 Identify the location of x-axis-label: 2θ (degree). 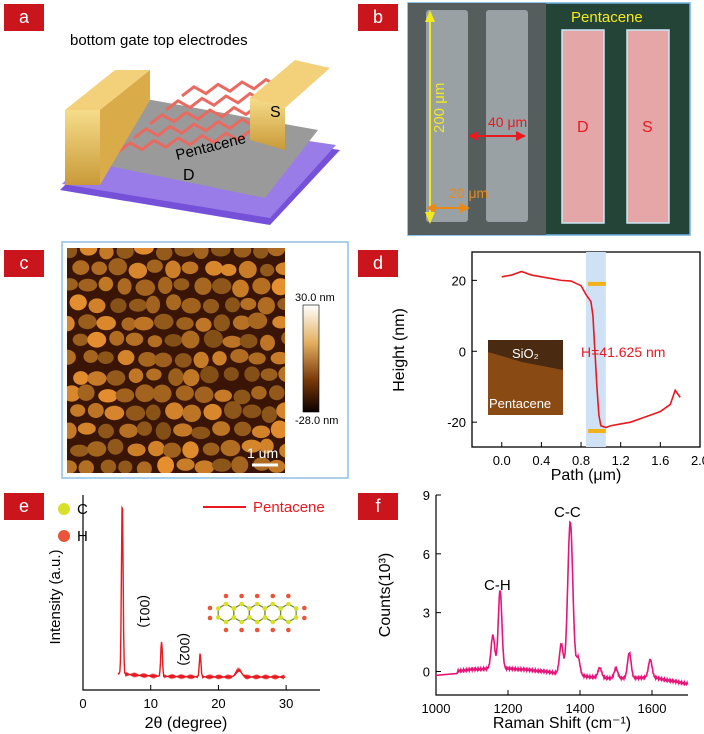
(186, 723).